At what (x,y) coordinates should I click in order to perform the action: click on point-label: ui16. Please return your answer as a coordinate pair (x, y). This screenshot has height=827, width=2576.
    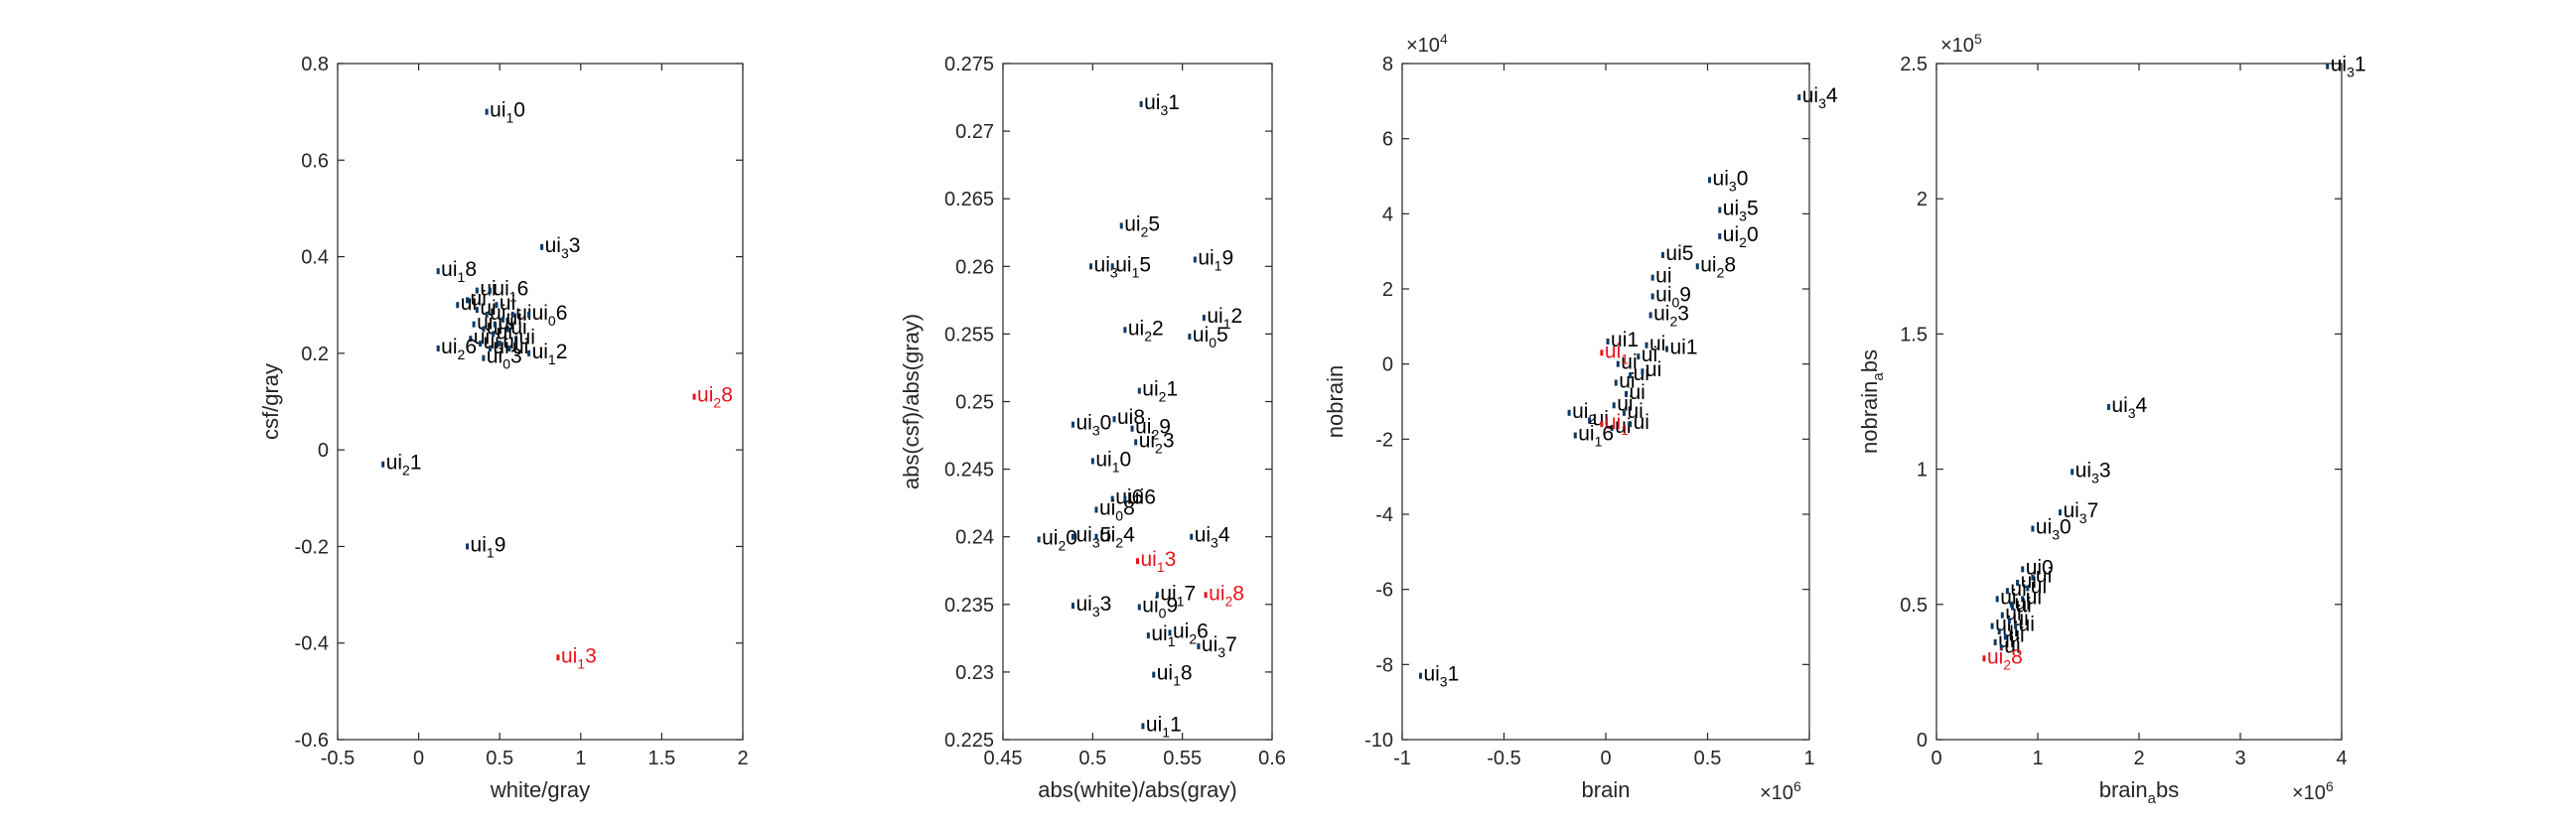
    Looking at the image, I should click on (1596, 436).